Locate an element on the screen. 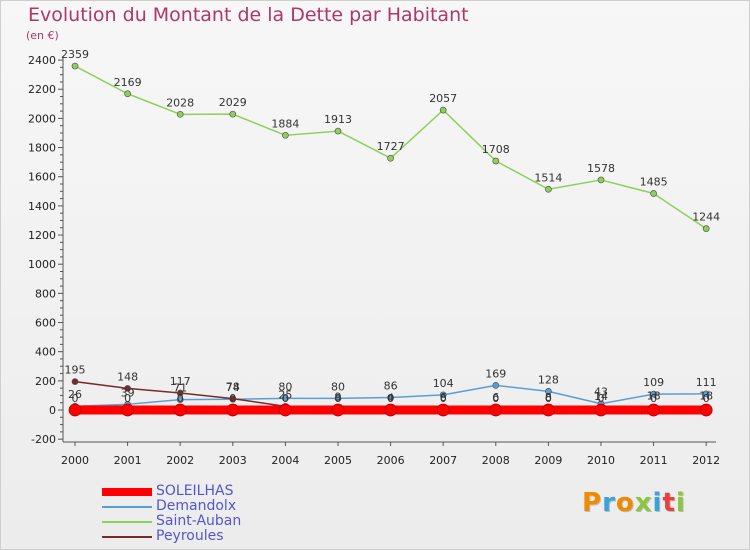 Image resolution: width=750 pixels, height=550 pixels. data-label-saint-auban: 1514 is located at coordinates (548, 177).